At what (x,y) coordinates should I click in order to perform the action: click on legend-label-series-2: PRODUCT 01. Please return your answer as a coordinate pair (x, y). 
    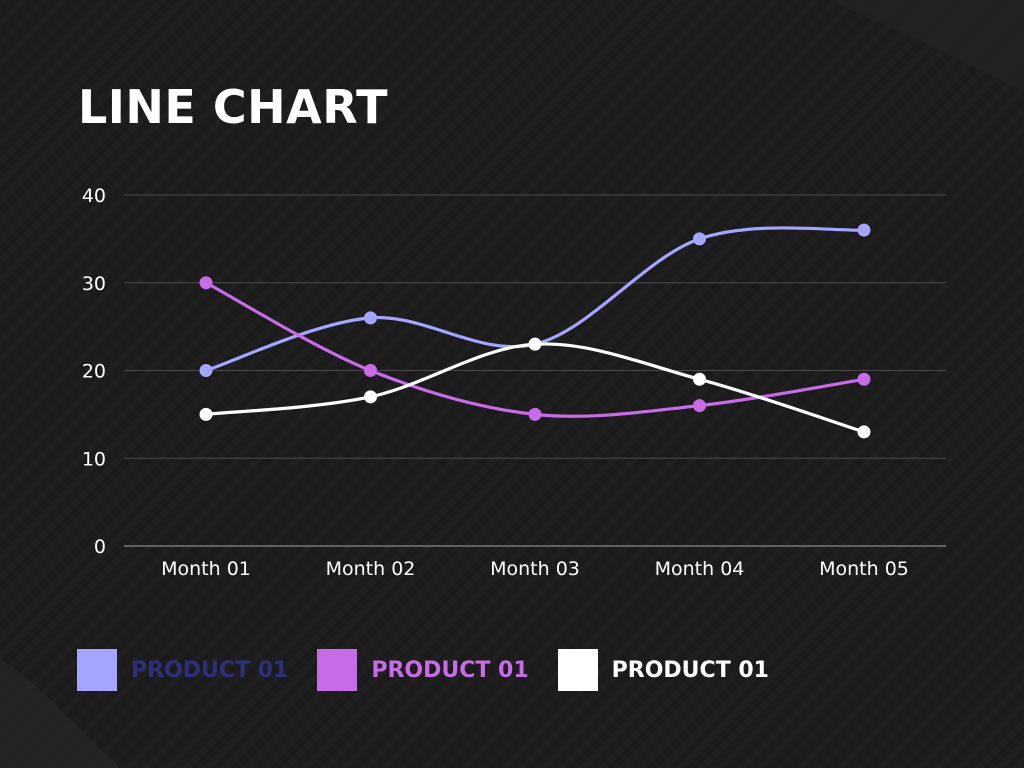
    Looking at the image, I should click on (450, 670).